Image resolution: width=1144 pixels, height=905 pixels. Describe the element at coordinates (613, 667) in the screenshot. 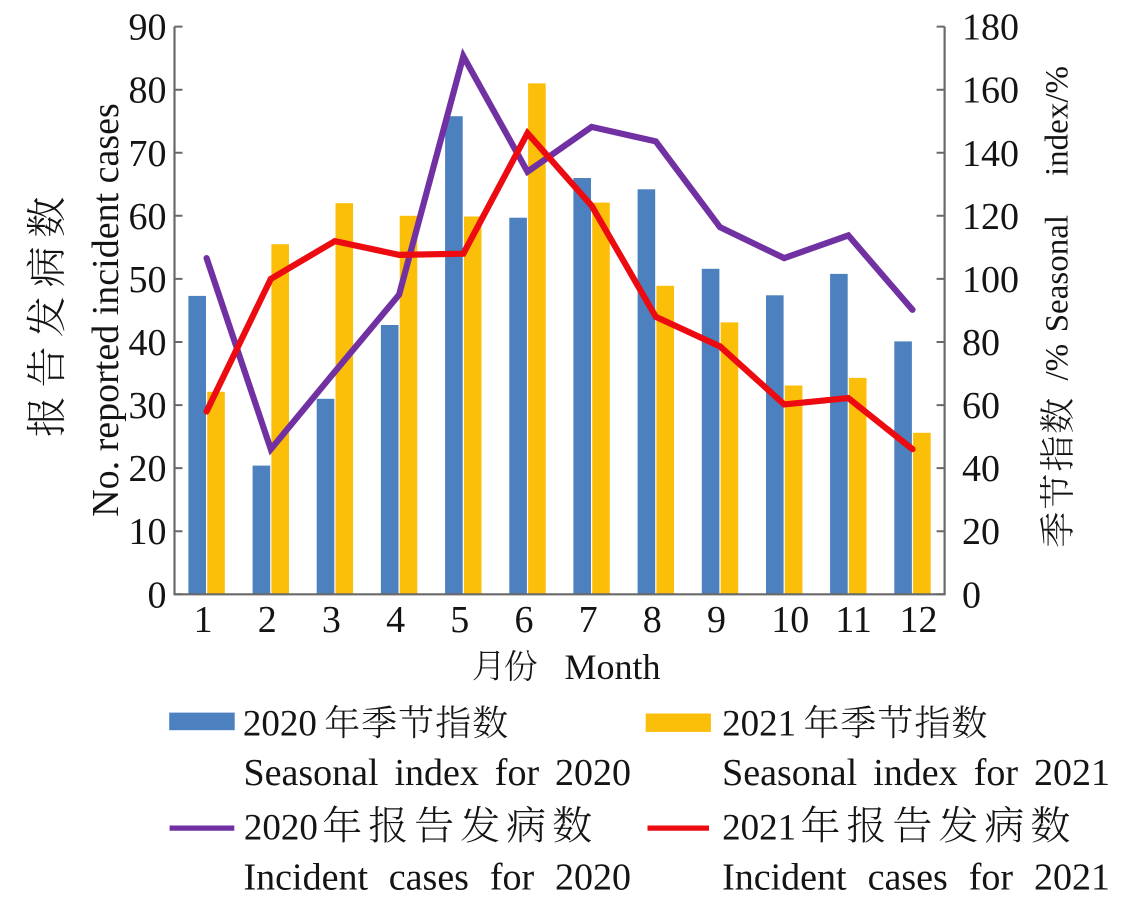

I see `svg-text: Month` at that location.